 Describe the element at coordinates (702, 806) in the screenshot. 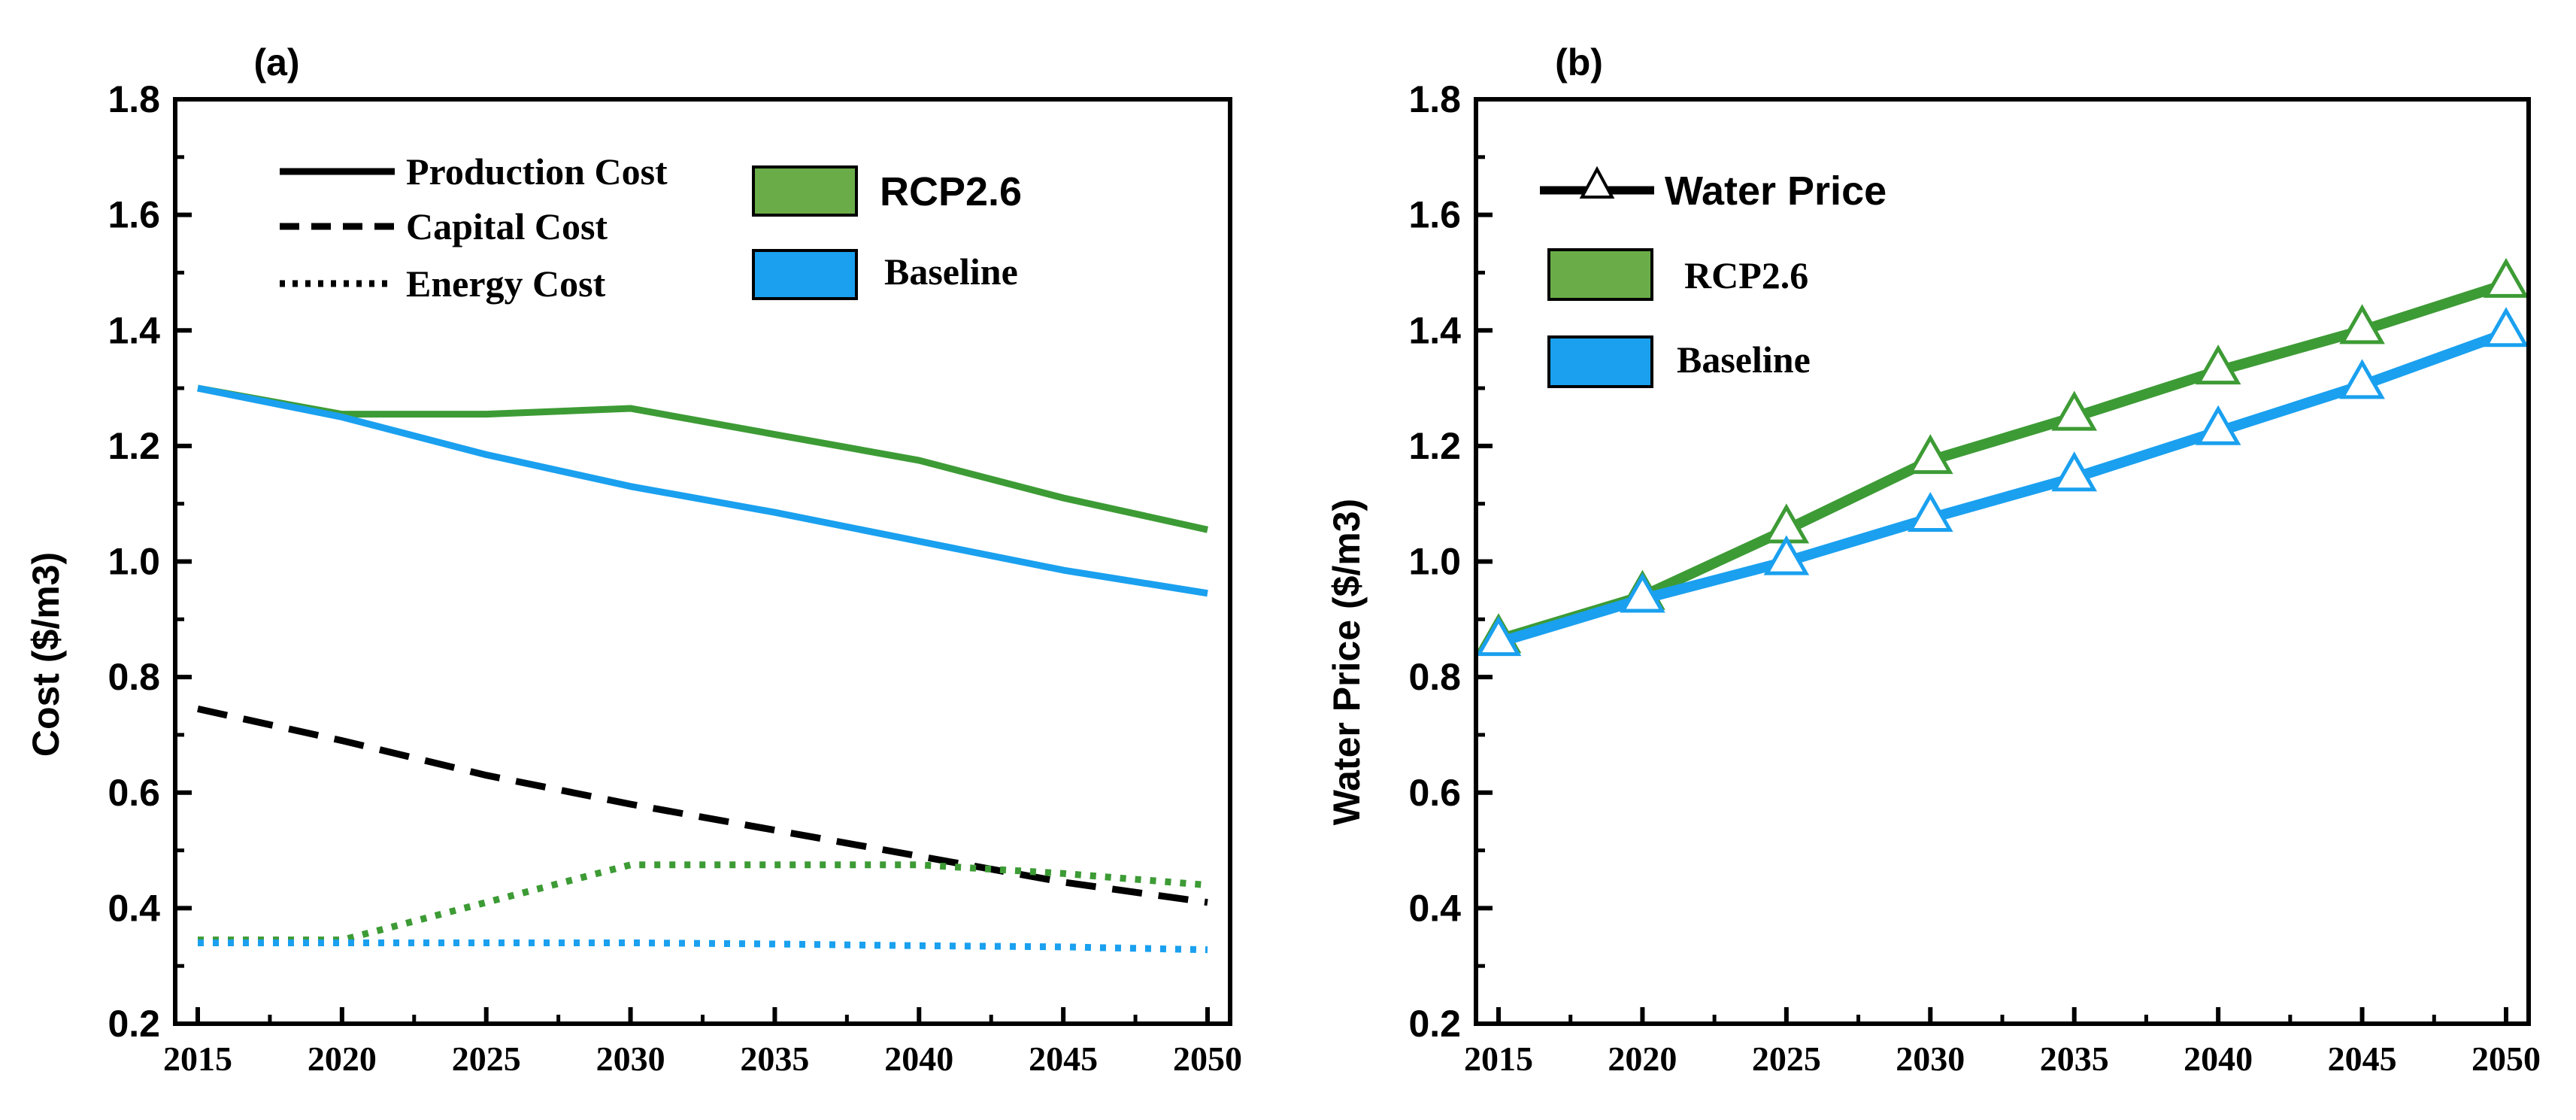

I see `series-capital-cost-line` at that location.